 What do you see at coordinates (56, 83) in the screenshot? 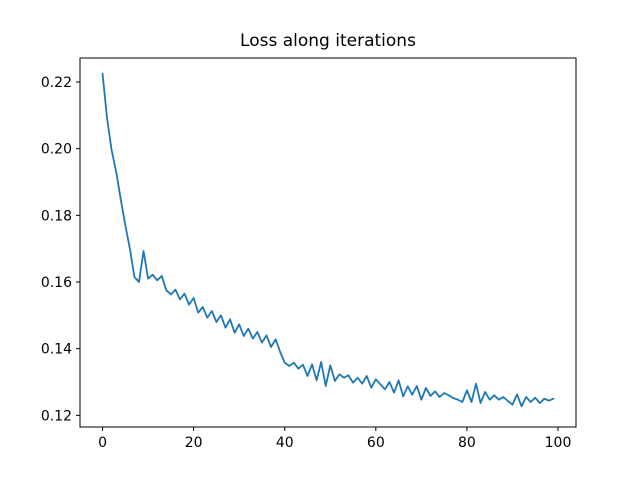
I see `y-tick-label: 0.22` at bounding box center [56, 83].